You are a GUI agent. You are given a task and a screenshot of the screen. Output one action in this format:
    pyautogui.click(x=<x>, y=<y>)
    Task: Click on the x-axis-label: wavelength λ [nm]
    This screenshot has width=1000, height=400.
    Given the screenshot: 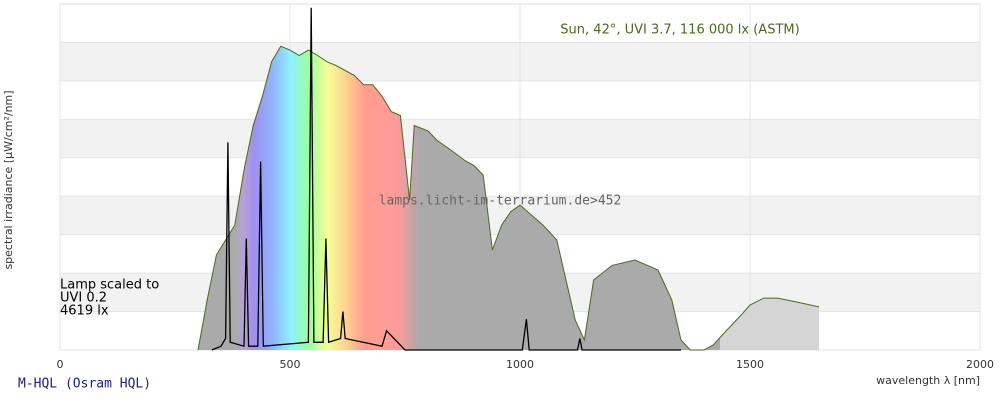 What is the action you would take?
    pyautogui.click(x=928, y=380)
    